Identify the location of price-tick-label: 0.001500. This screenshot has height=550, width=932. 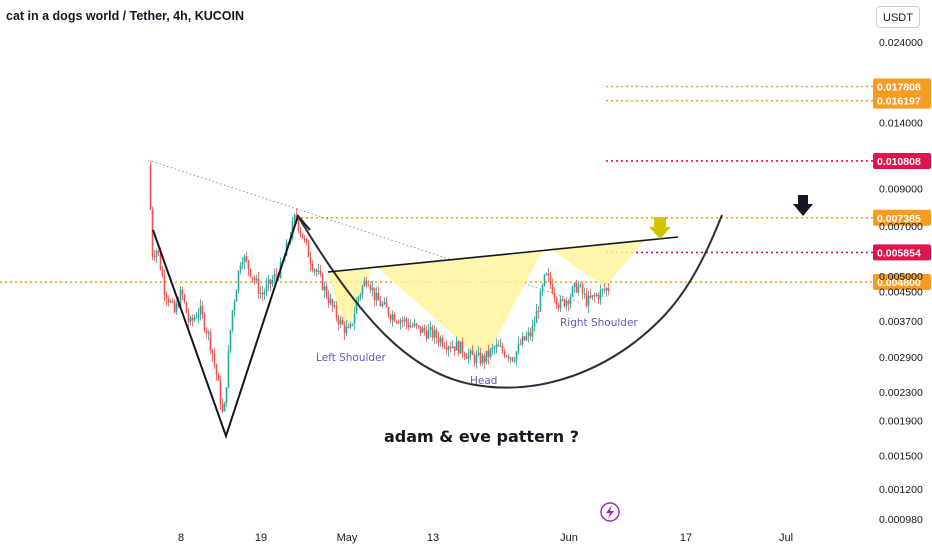
(901, 457).